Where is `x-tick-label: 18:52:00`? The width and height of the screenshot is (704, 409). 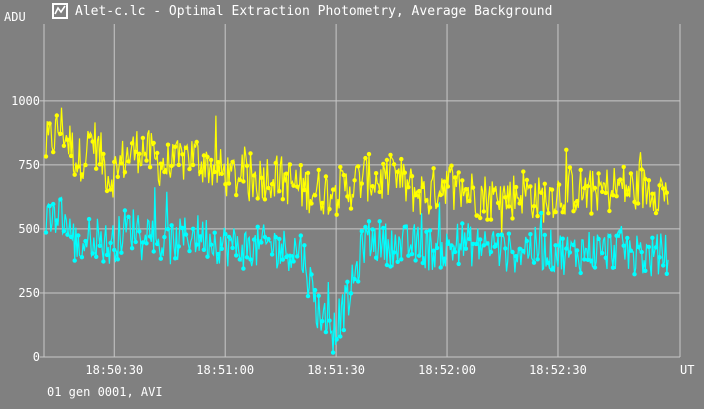
x-tick-label: 18:52:00 is located at coordinates (447, 370).